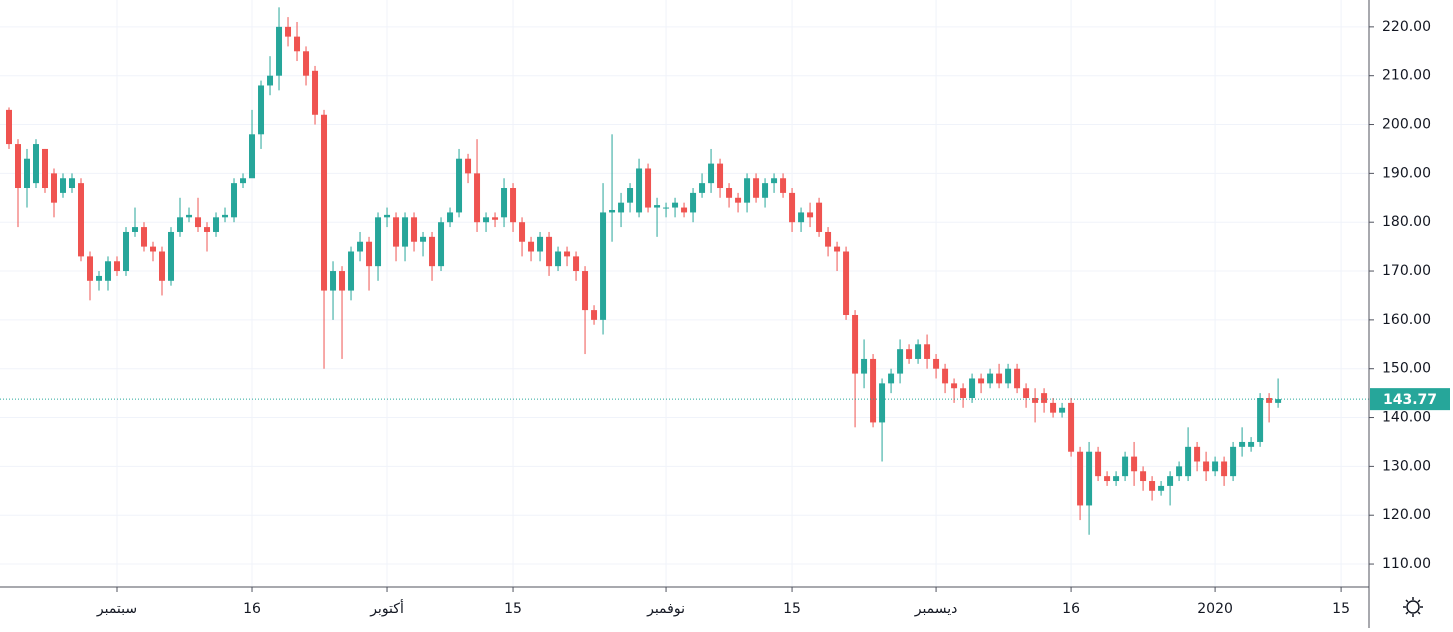 The image size is (1453, 632). I want to click on x-tick-label: ديسمبر, so click(936, 609).